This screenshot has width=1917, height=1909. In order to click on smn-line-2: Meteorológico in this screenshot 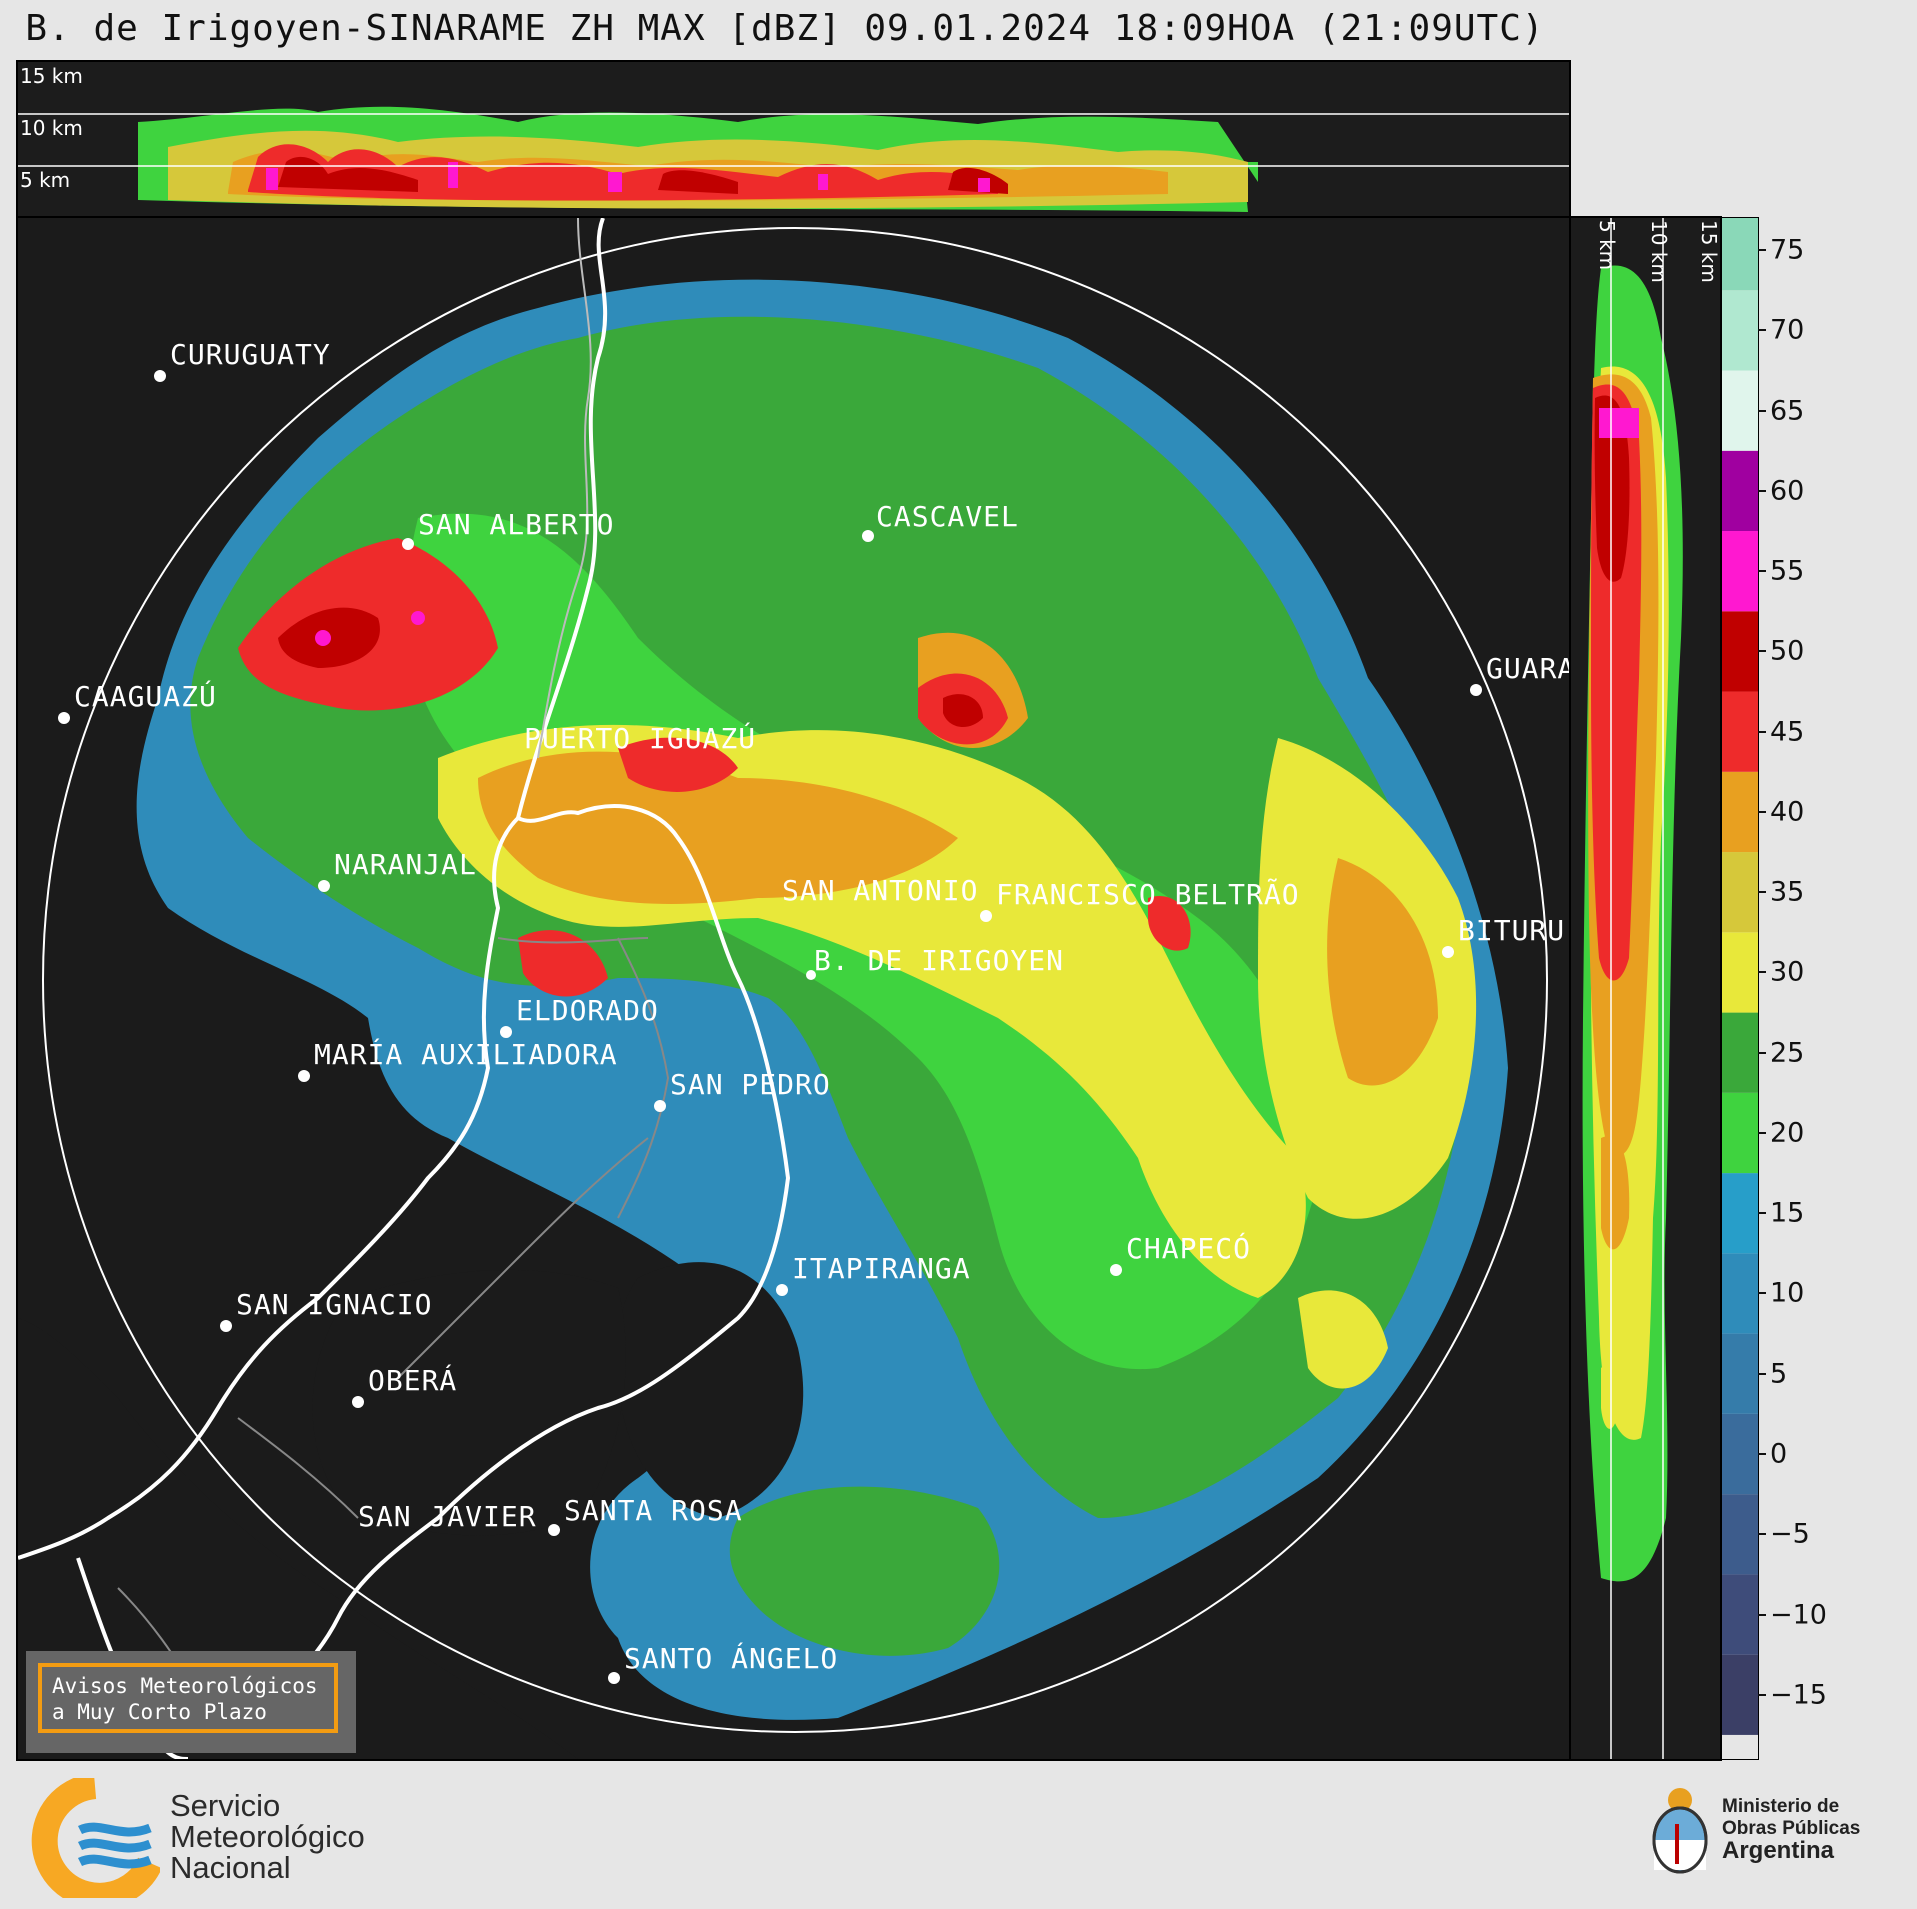, I will do `click(267, 1836)`.